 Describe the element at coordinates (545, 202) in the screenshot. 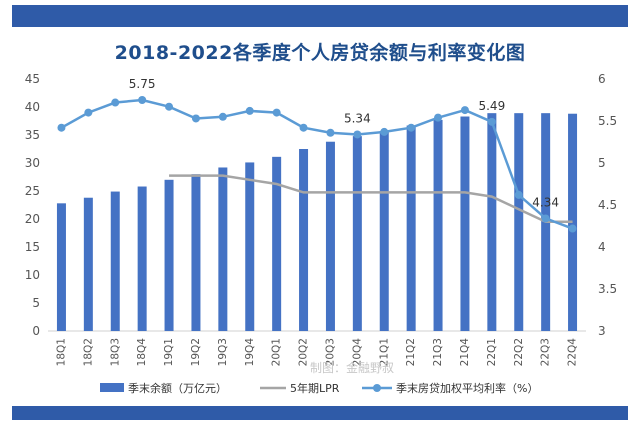

I see `data-label: 4.34` at that location.